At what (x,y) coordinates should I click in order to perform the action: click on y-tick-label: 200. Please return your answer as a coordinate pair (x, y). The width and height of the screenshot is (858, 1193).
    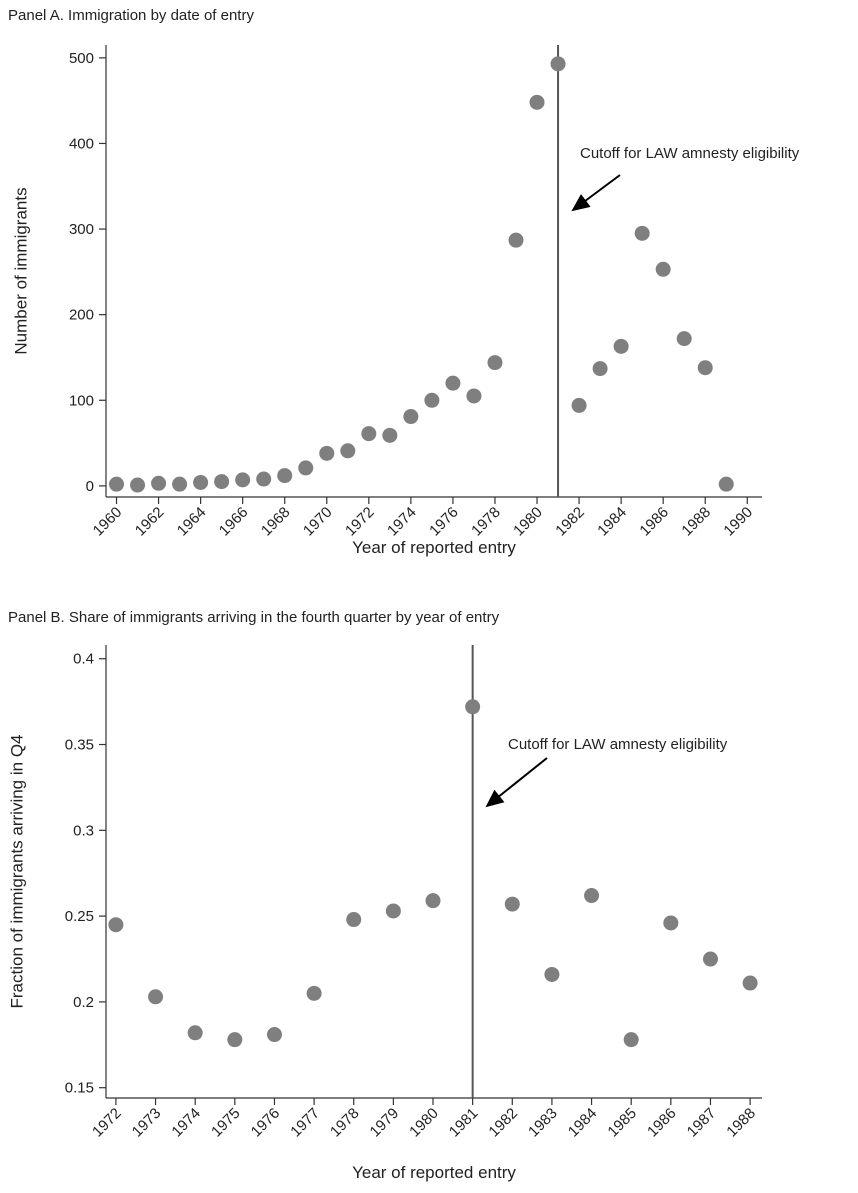
    Looking at the image, I should click on (81, 315).